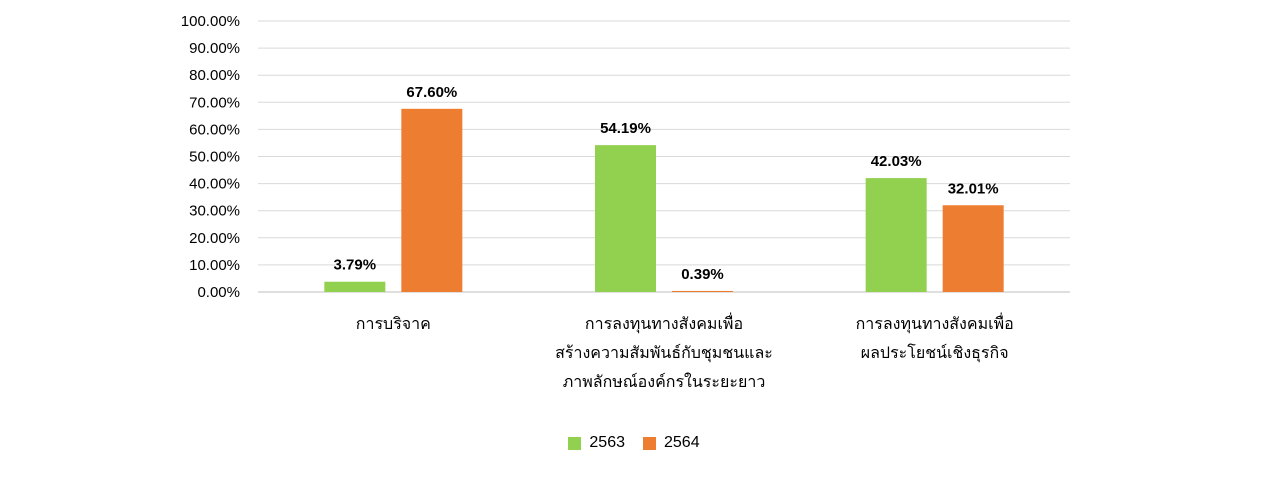  Describe the element at coordinates (214, 184) in the screenshot. I see `y-tick-label: 40.00%` at that location.